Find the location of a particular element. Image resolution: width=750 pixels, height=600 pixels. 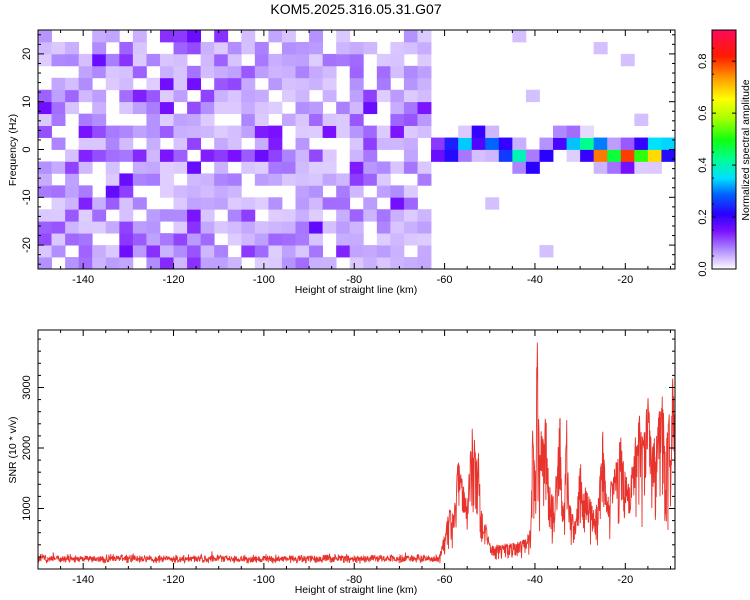

x-tick-label: -60 is located at coordinates (445, 280).